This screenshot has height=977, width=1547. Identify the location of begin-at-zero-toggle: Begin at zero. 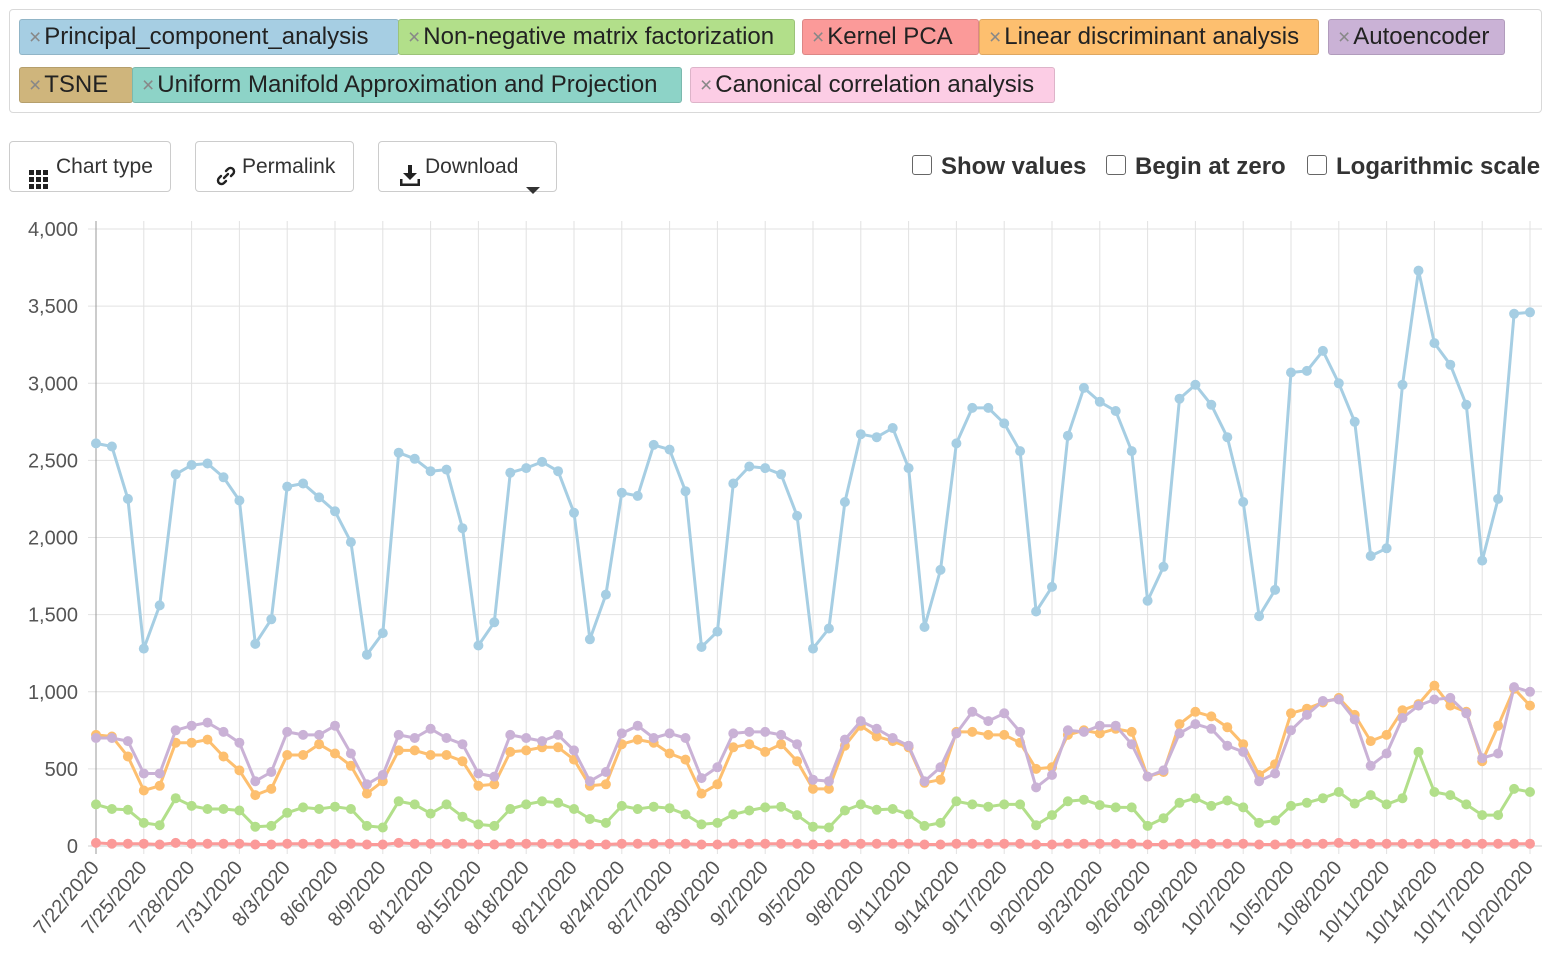
(1196, 167).